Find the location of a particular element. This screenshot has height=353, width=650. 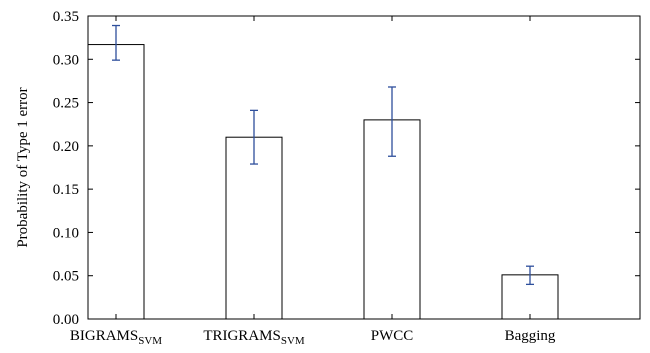

y-tick-label: 0.05 is located at coordinates (66, 277).